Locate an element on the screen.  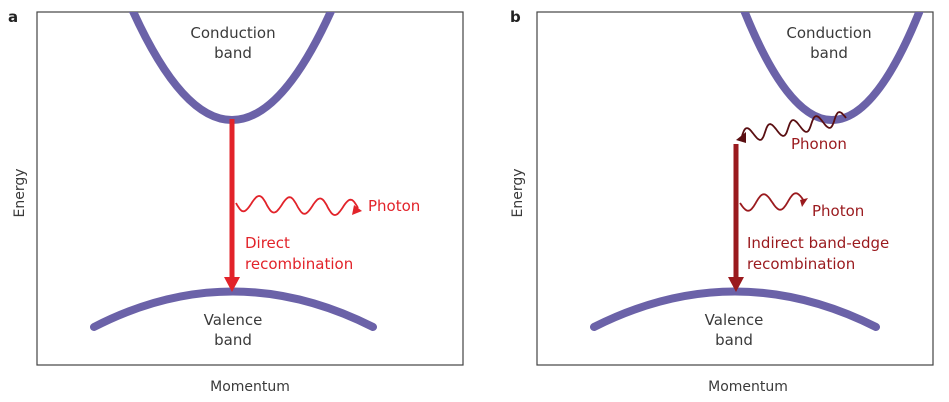
panel-b-x-axis-label: Momentum is located at coordinates (748, 387).